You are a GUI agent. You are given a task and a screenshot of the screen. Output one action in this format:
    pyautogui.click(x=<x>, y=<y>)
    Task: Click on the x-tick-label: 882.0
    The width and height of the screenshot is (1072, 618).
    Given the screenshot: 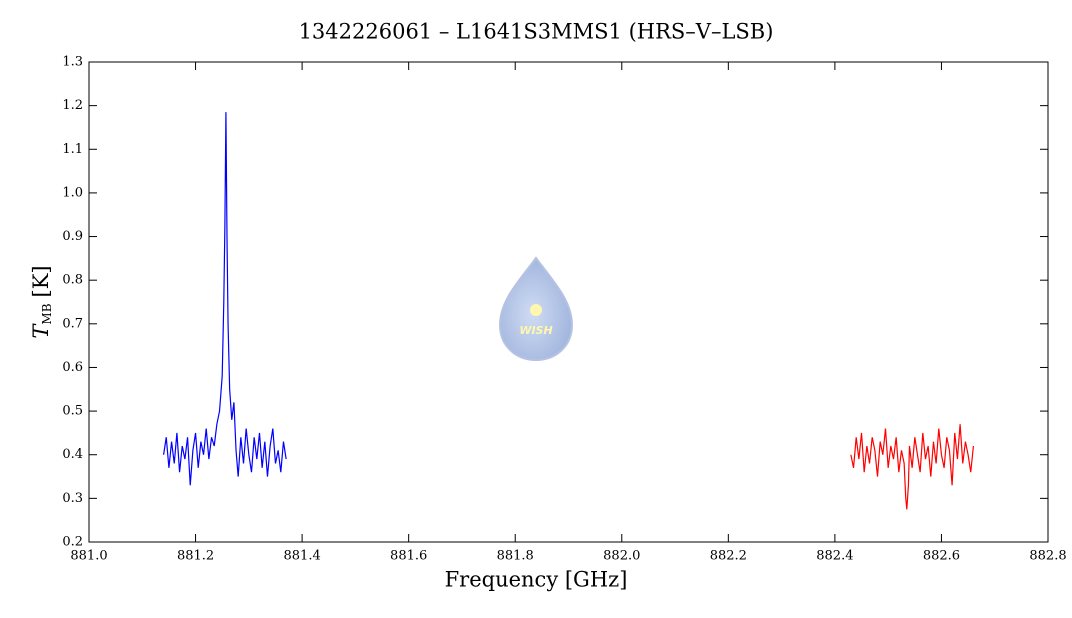 What is the action you would take?
    pyautogui.click(x=621, y=556)
    